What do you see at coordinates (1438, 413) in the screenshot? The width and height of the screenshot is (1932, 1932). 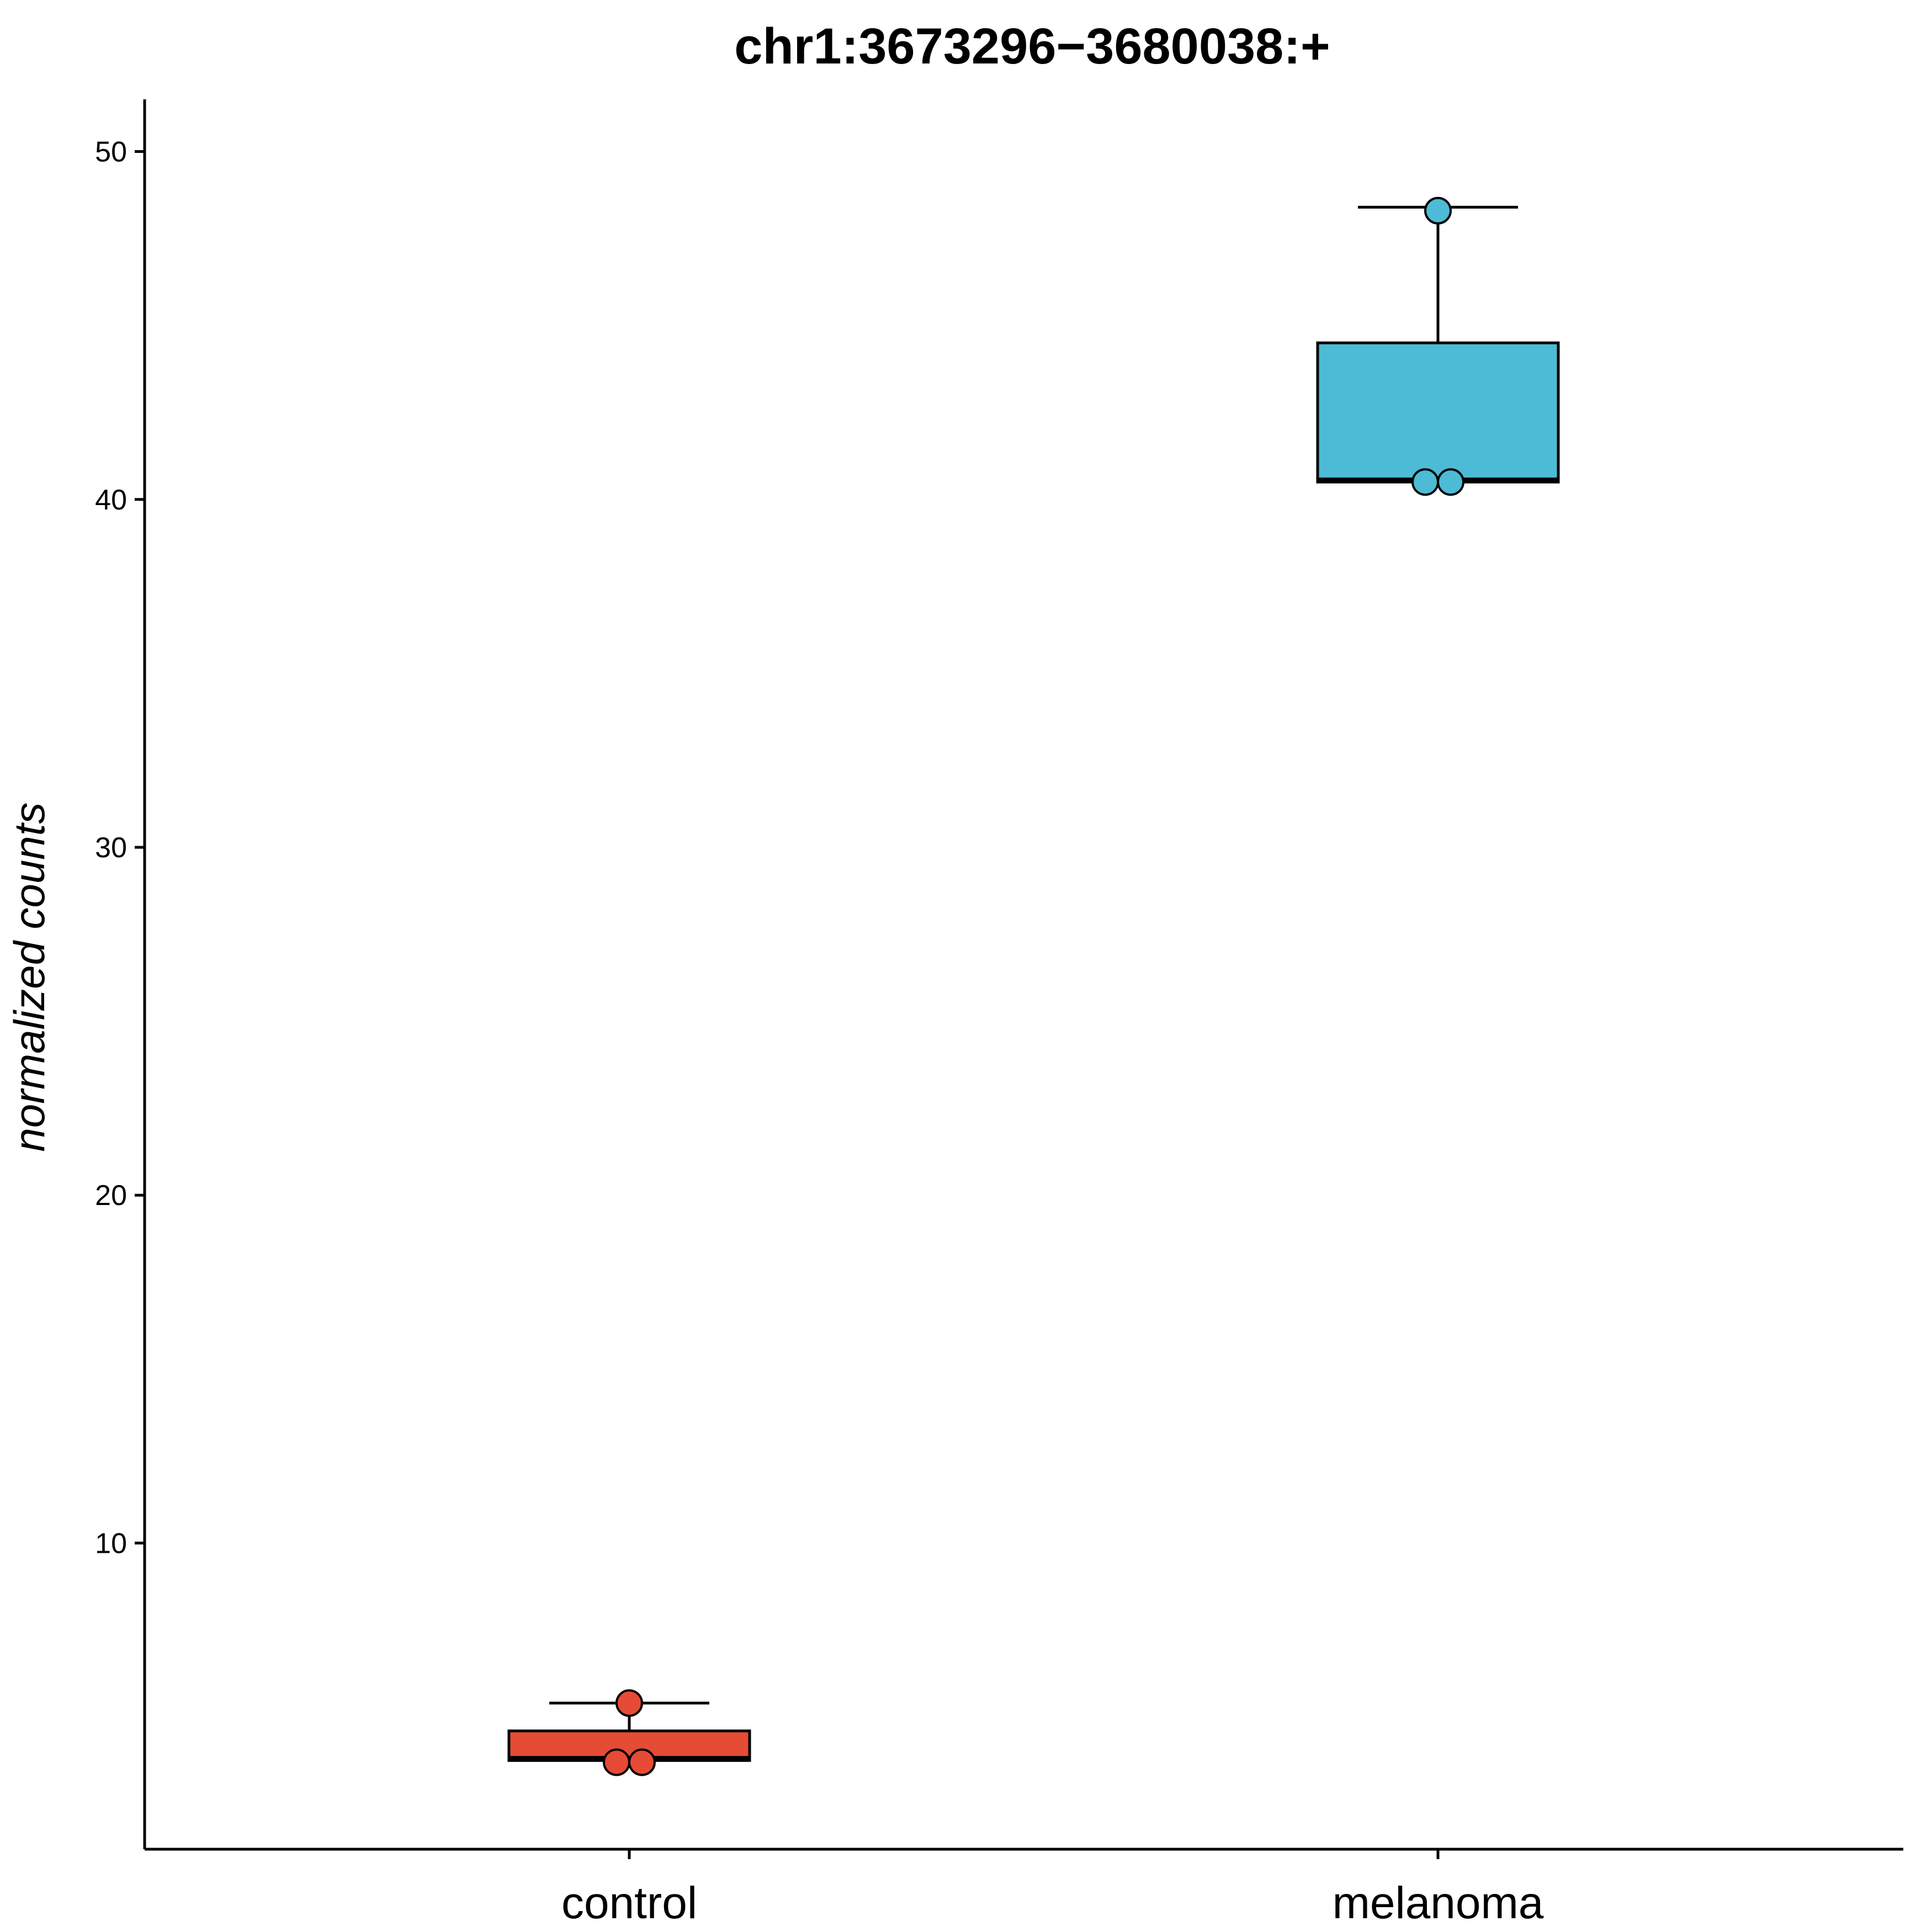 I see `melanoma-box` at bounding box center [1438, 413].